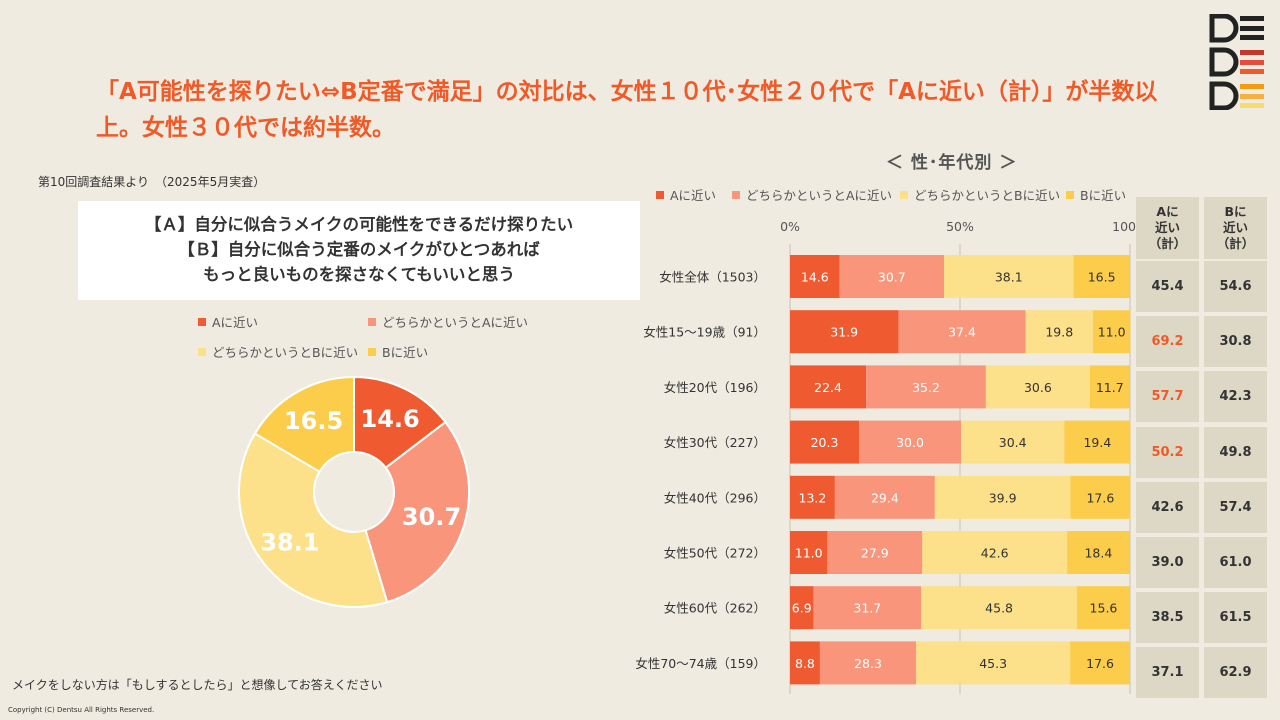 The height and width of the screenshot is (720, 1280). Describe the element at coordinates (700, 663) in the screenshot. I see `category-label: 女性70～74歳（159）` at that location.